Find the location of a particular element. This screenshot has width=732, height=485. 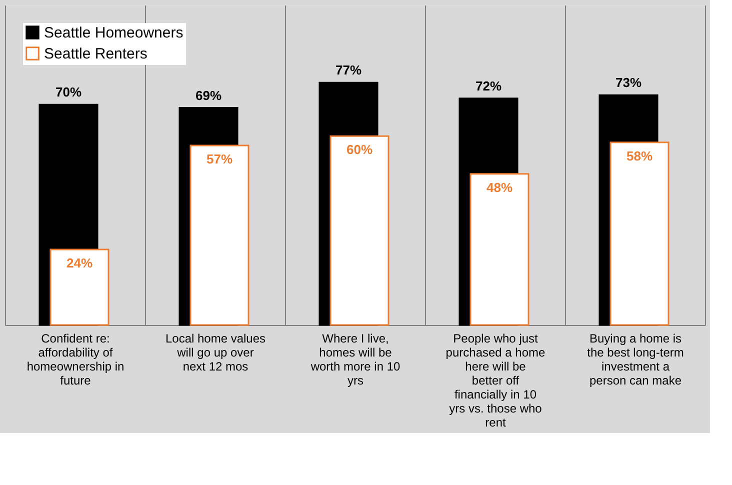

data-label: 48% is located at coordinates (499, 187).